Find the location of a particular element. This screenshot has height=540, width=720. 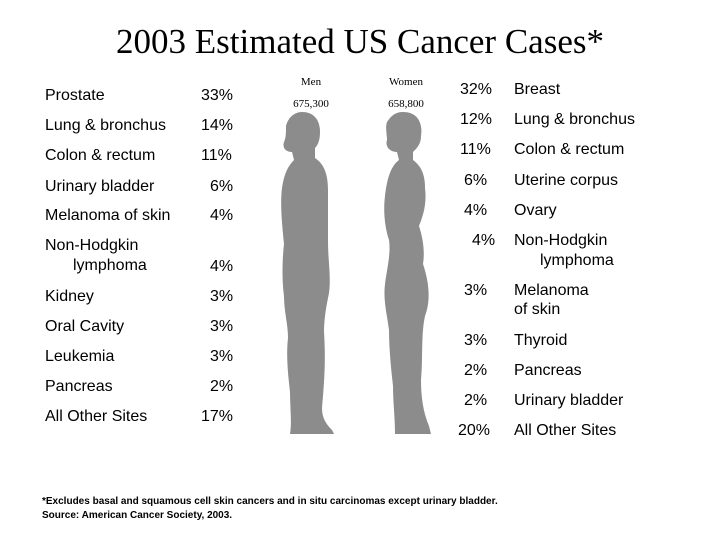

women-row-lung: 12% Lung & bronchus is located at coordinates (585, 120).